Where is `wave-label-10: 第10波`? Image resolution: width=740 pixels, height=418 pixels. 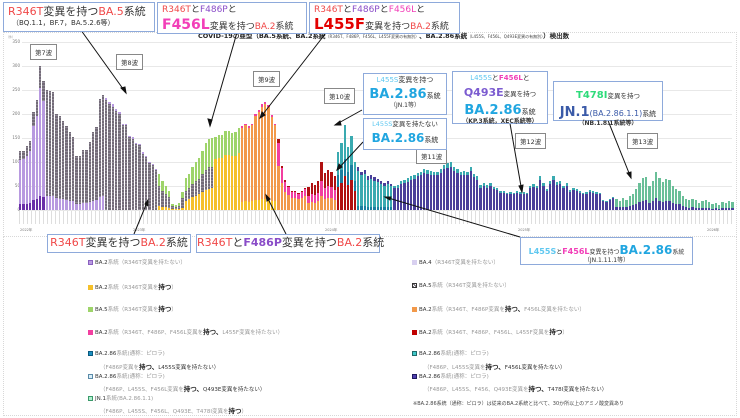 wave-label-10: 第10波 is located at coordinates (340, 96).